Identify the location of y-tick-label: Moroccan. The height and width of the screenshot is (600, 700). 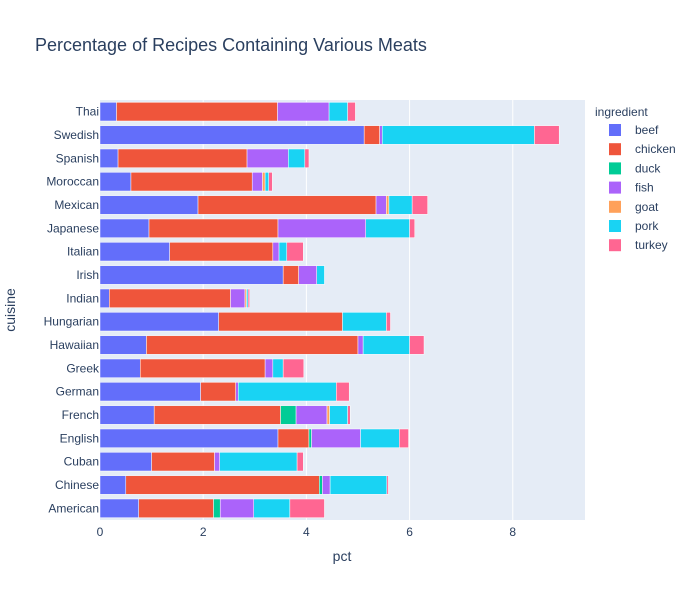
(72, 182).